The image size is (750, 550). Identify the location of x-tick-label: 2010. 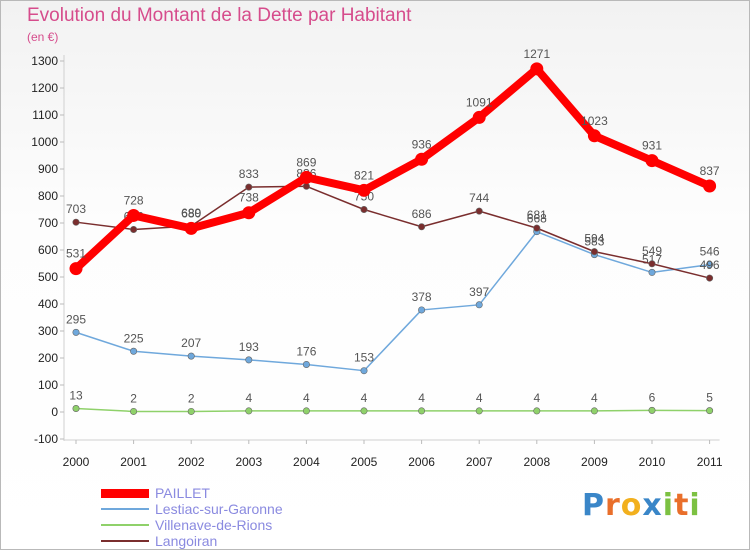
(652, 462).